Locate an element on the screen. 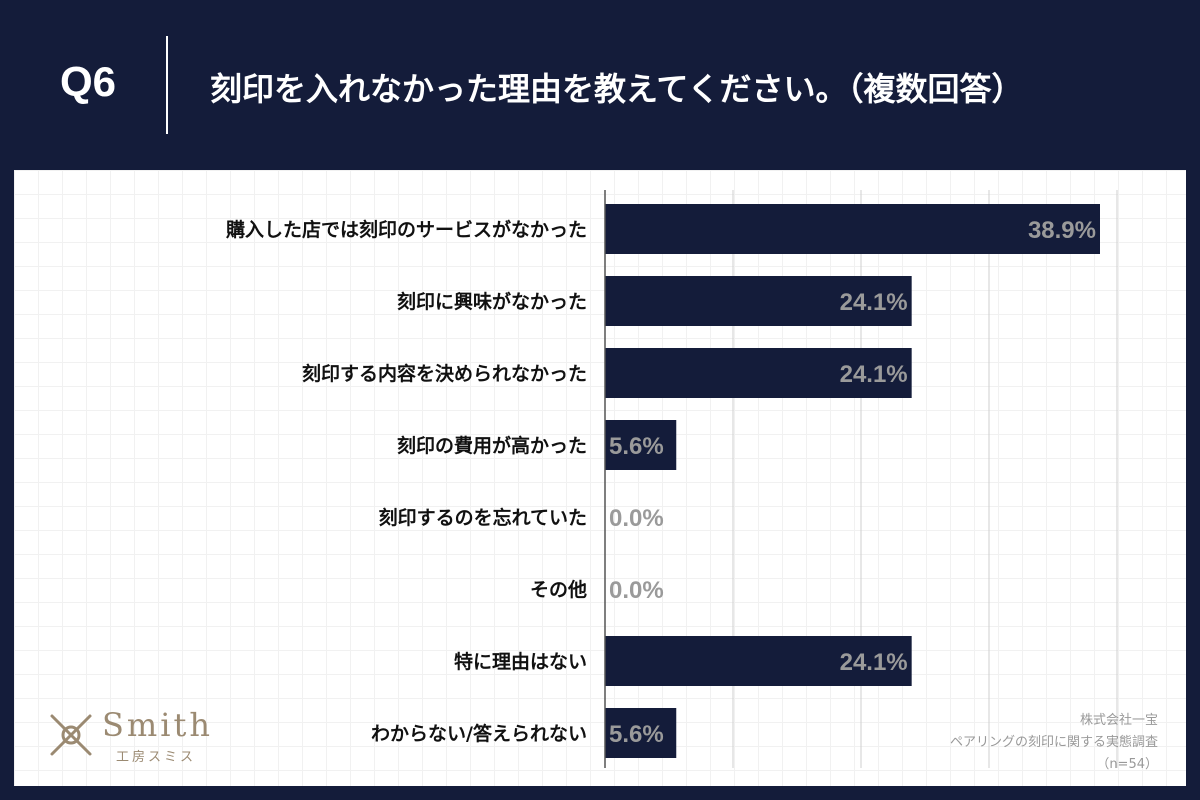 This screenshot has height=800, width=1200. source-note: 株式会社一宝 ペアリングの刻印に関する実態調査 （n=54） is located at coordinates (1054, 743).